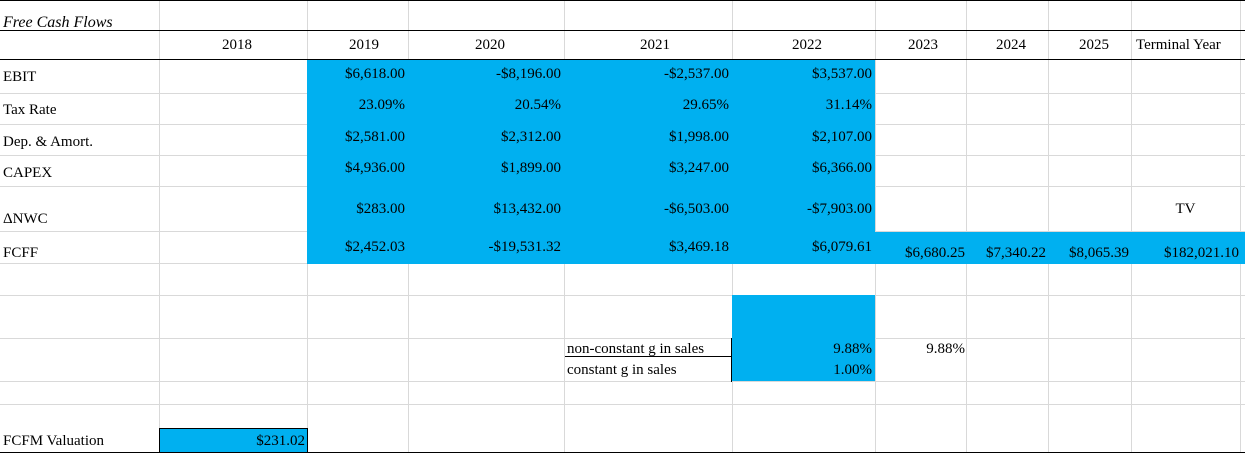 This screenshot has width=1245, height=453. What do you see at coordinates (1099, 253) in the screenshot?
I see `fcff-2025: $8,065.39` at bounding box center [1099, 253].